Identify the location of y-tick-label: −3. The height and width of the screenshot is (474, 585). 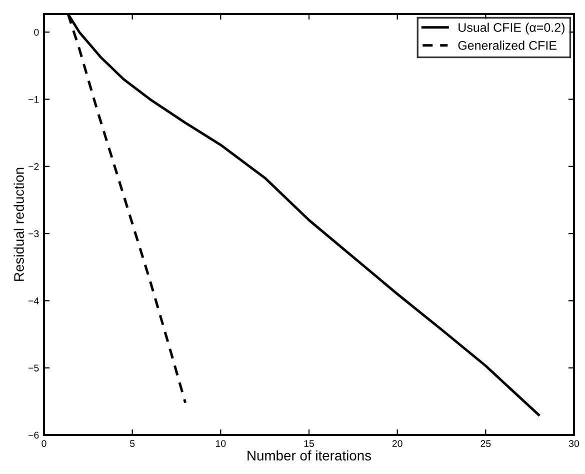
(33, 234).